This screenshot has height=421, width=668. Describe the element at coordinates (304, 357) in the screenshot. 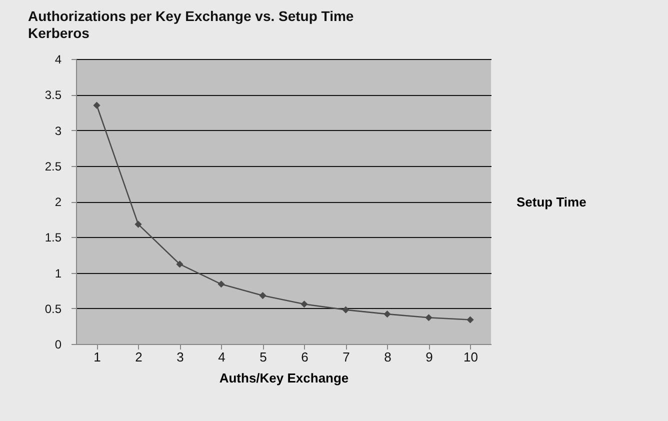

I see `x-tick-label: 6` at that location.